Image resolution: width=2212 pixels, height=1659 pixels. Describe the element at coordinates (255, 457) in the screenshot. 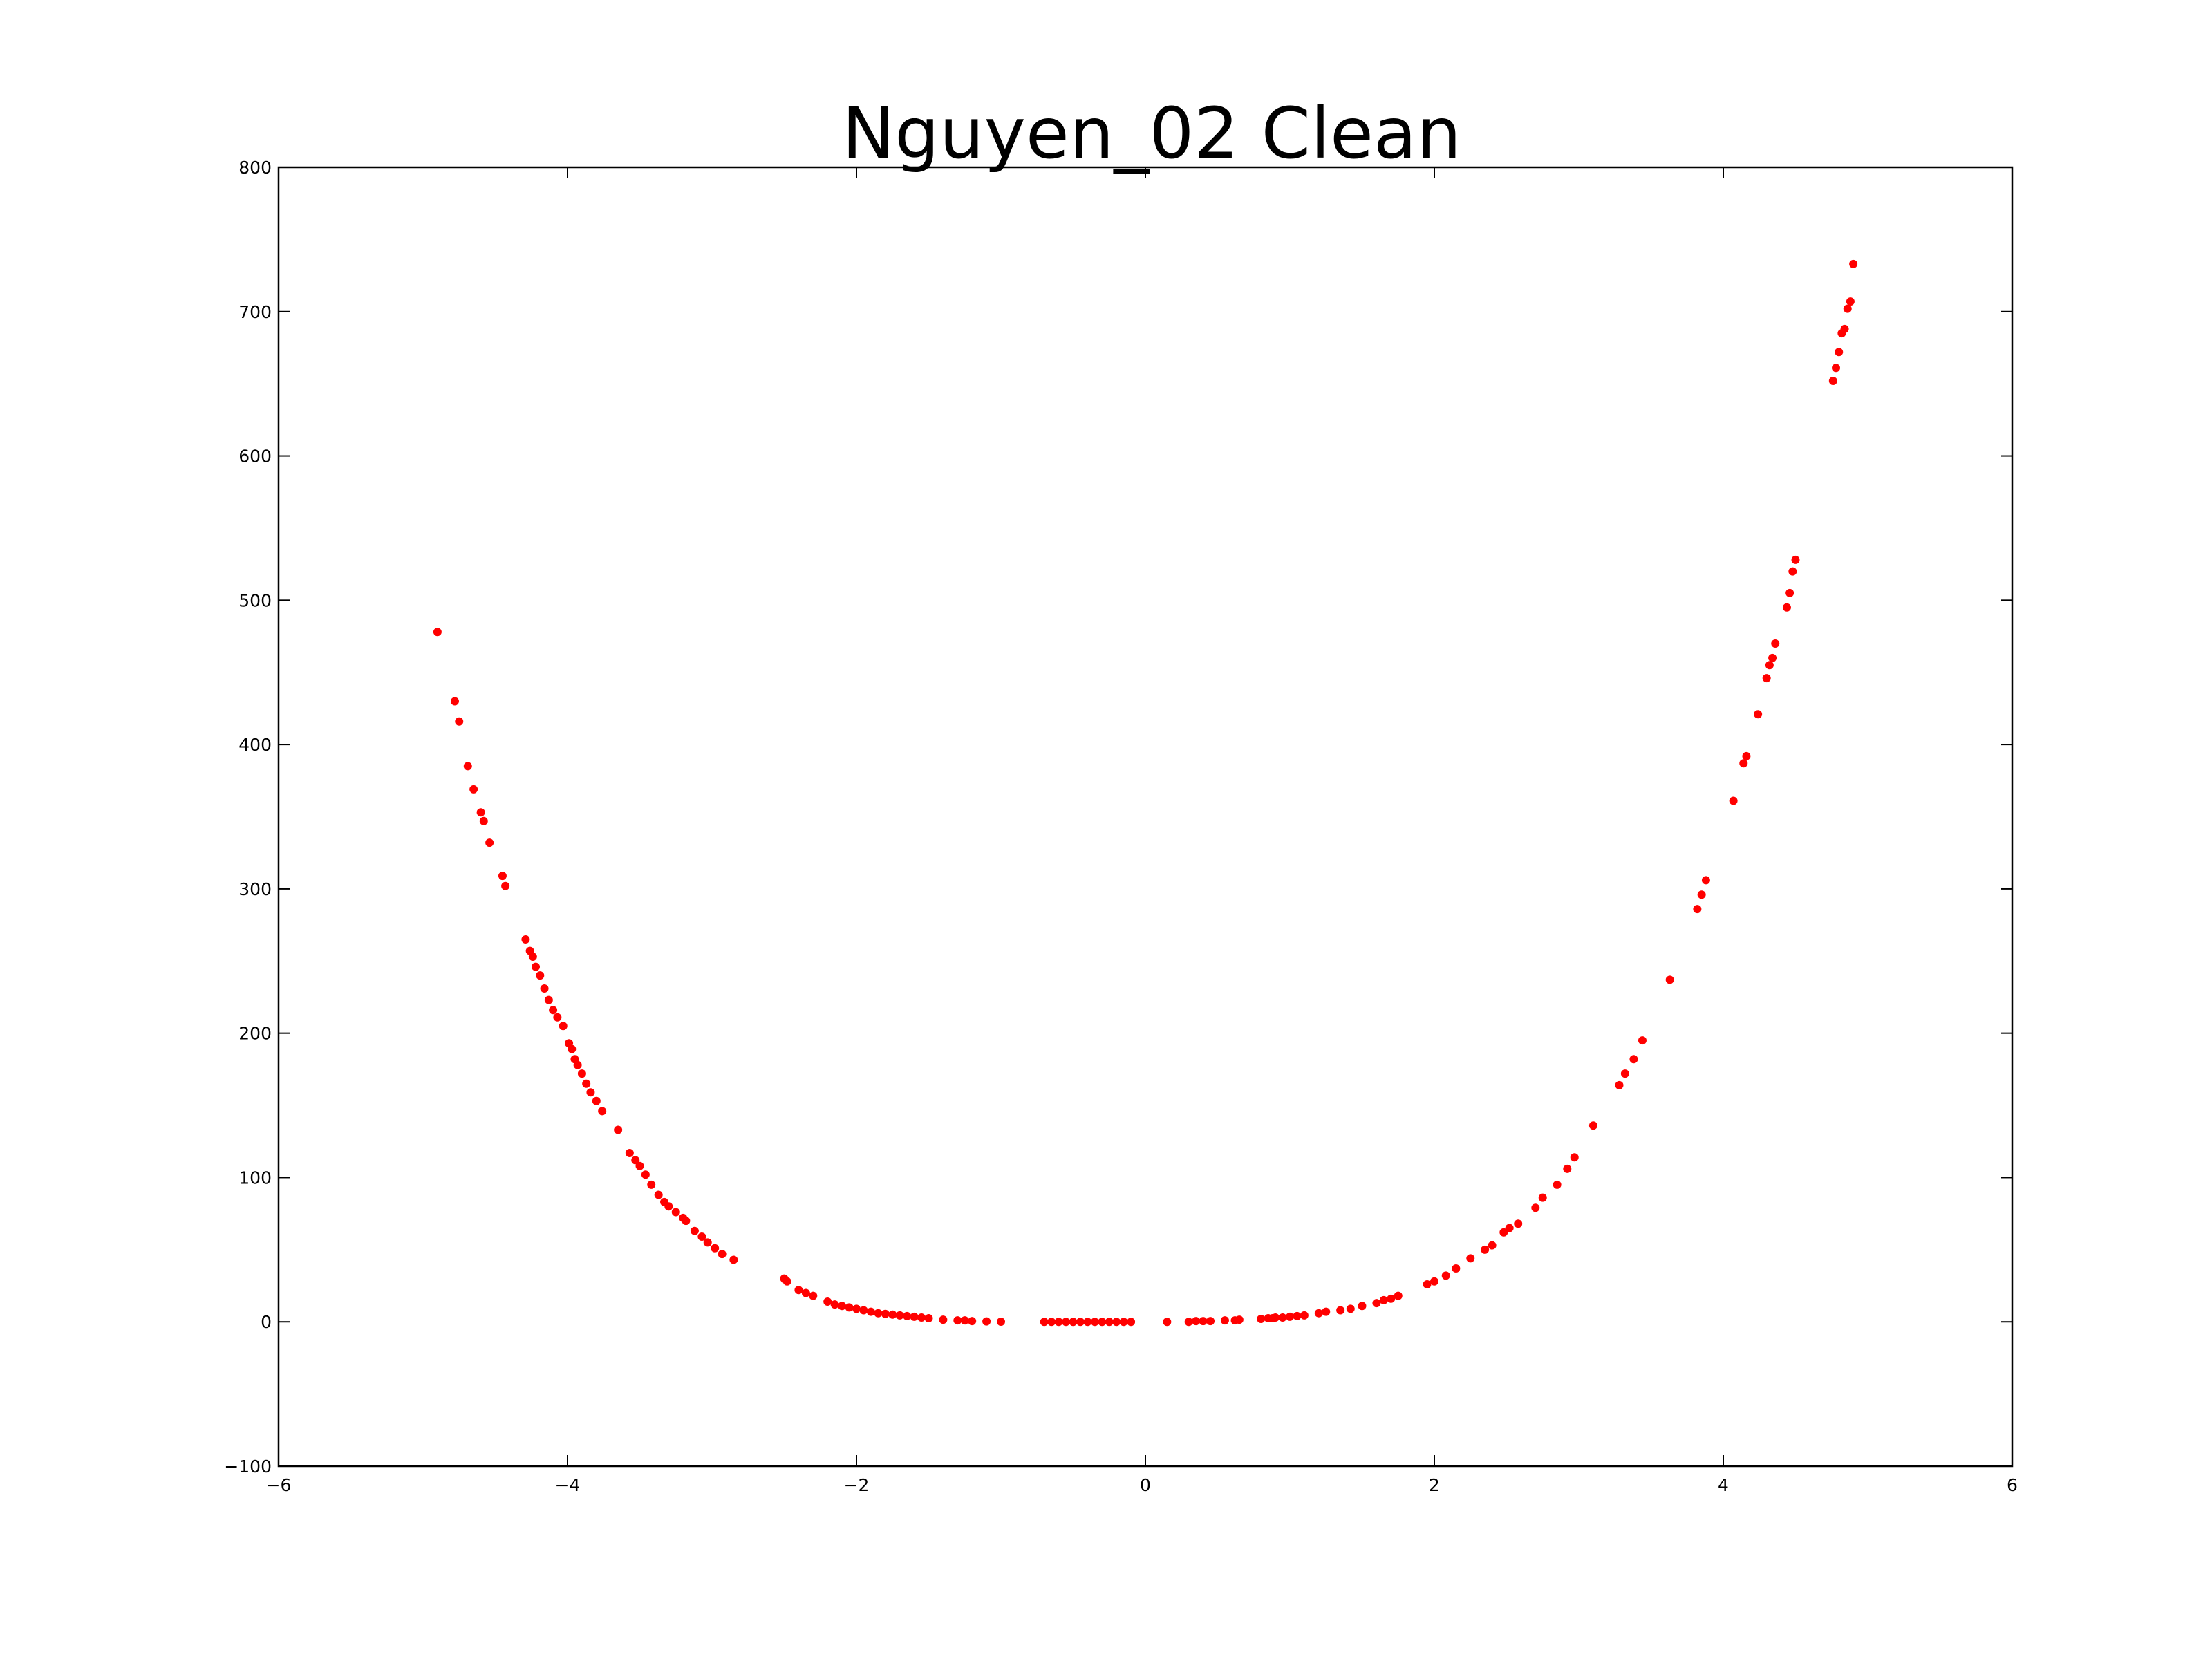

I see `y-tick-label: 600` at that location.